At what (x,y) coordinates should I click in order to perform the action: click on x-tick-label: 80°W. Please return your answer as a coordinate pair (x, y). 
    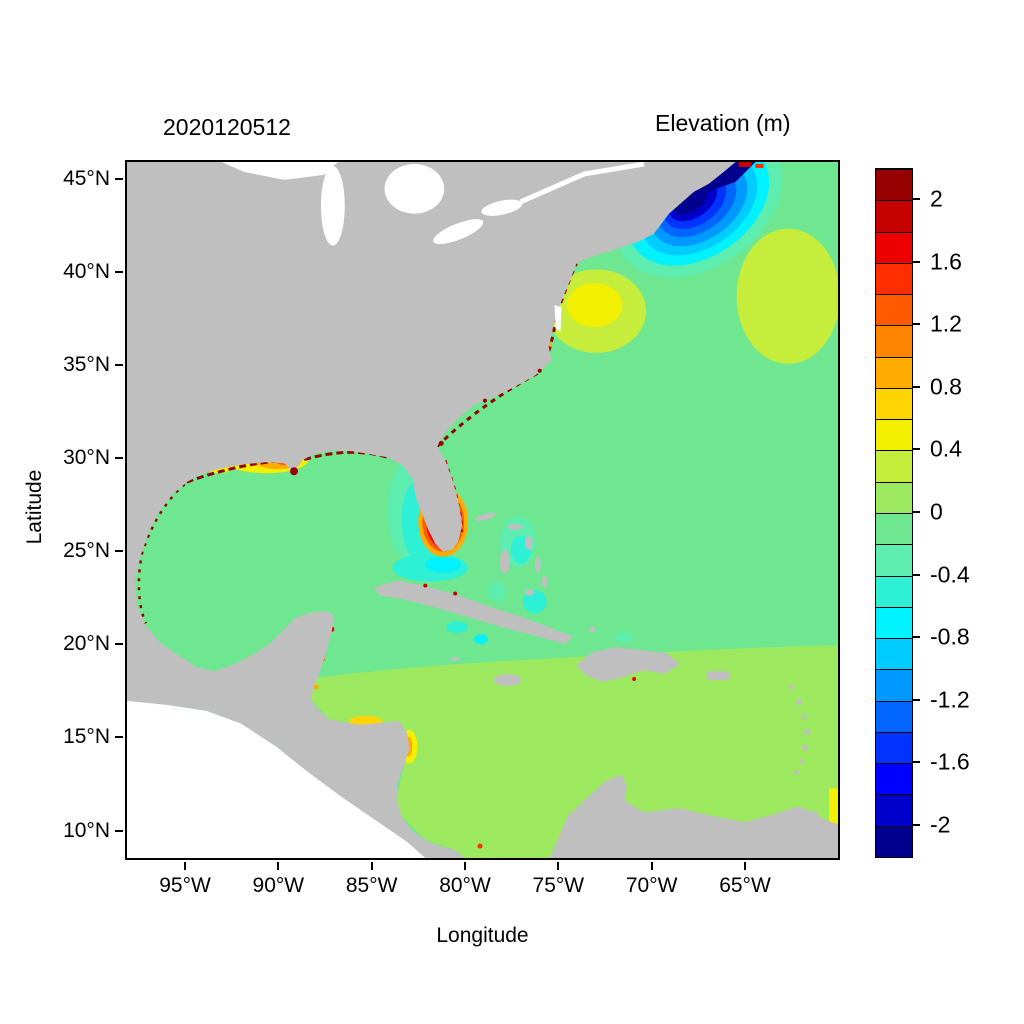
    Looking at the image, I should click on (465, 885).